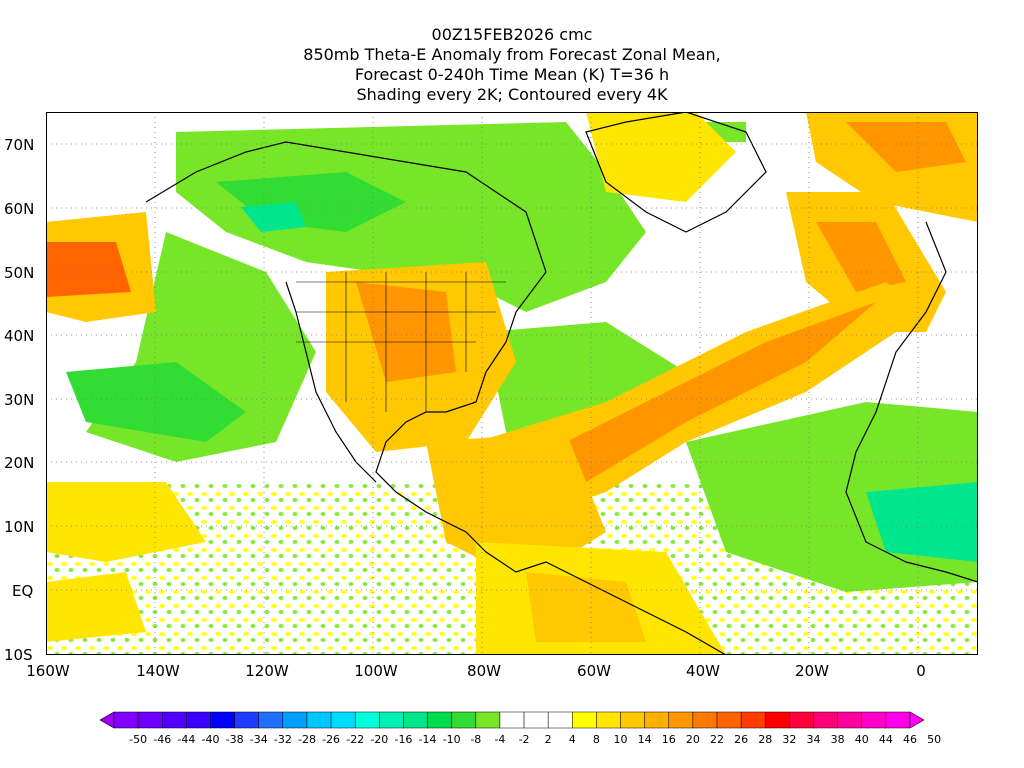  What do you see at coordinates (18, 655) in the screenshot?
I see `lat-label-10s: 10S` at bounding box center [18, 655].